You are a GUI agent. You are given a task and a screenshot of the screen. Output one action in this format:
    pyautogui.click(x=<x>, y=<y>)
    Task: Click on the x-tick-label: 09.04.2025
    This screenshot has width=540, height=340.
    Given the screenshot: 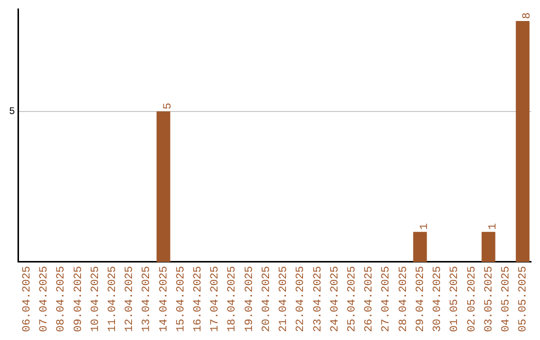 What is the action you would take?
    pyautogui.click(x=78, y=299)
    